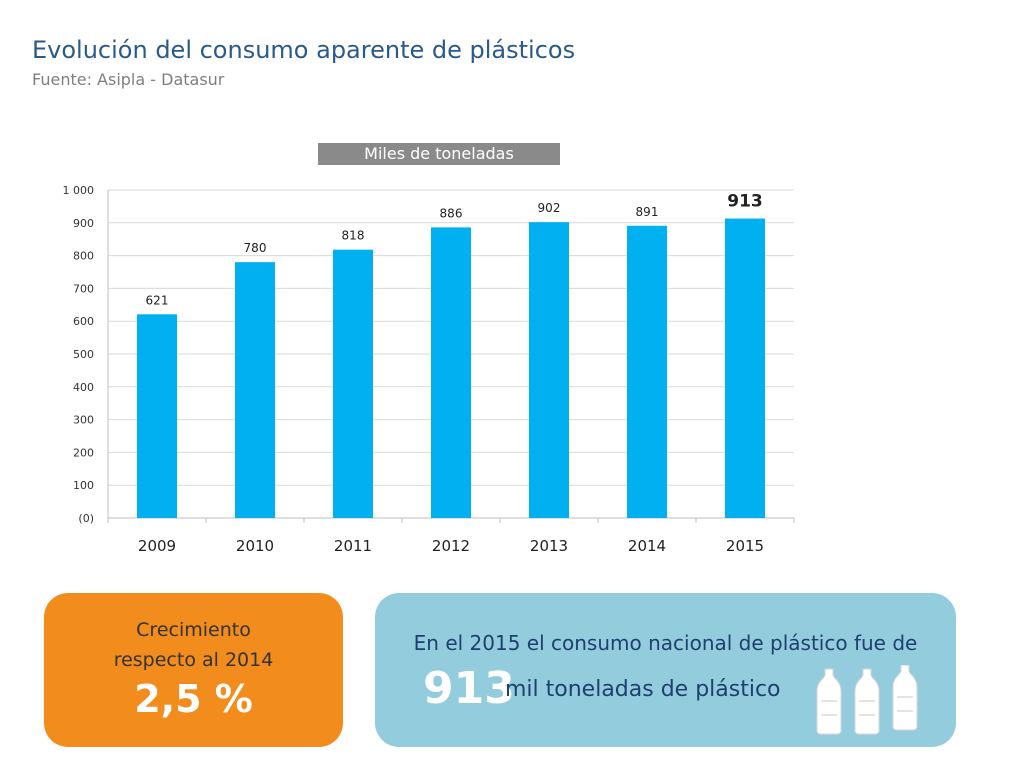  Describe the element at coordinates (255, 546) in the screenshot. I see `x-tick-label: 2010` at that location.